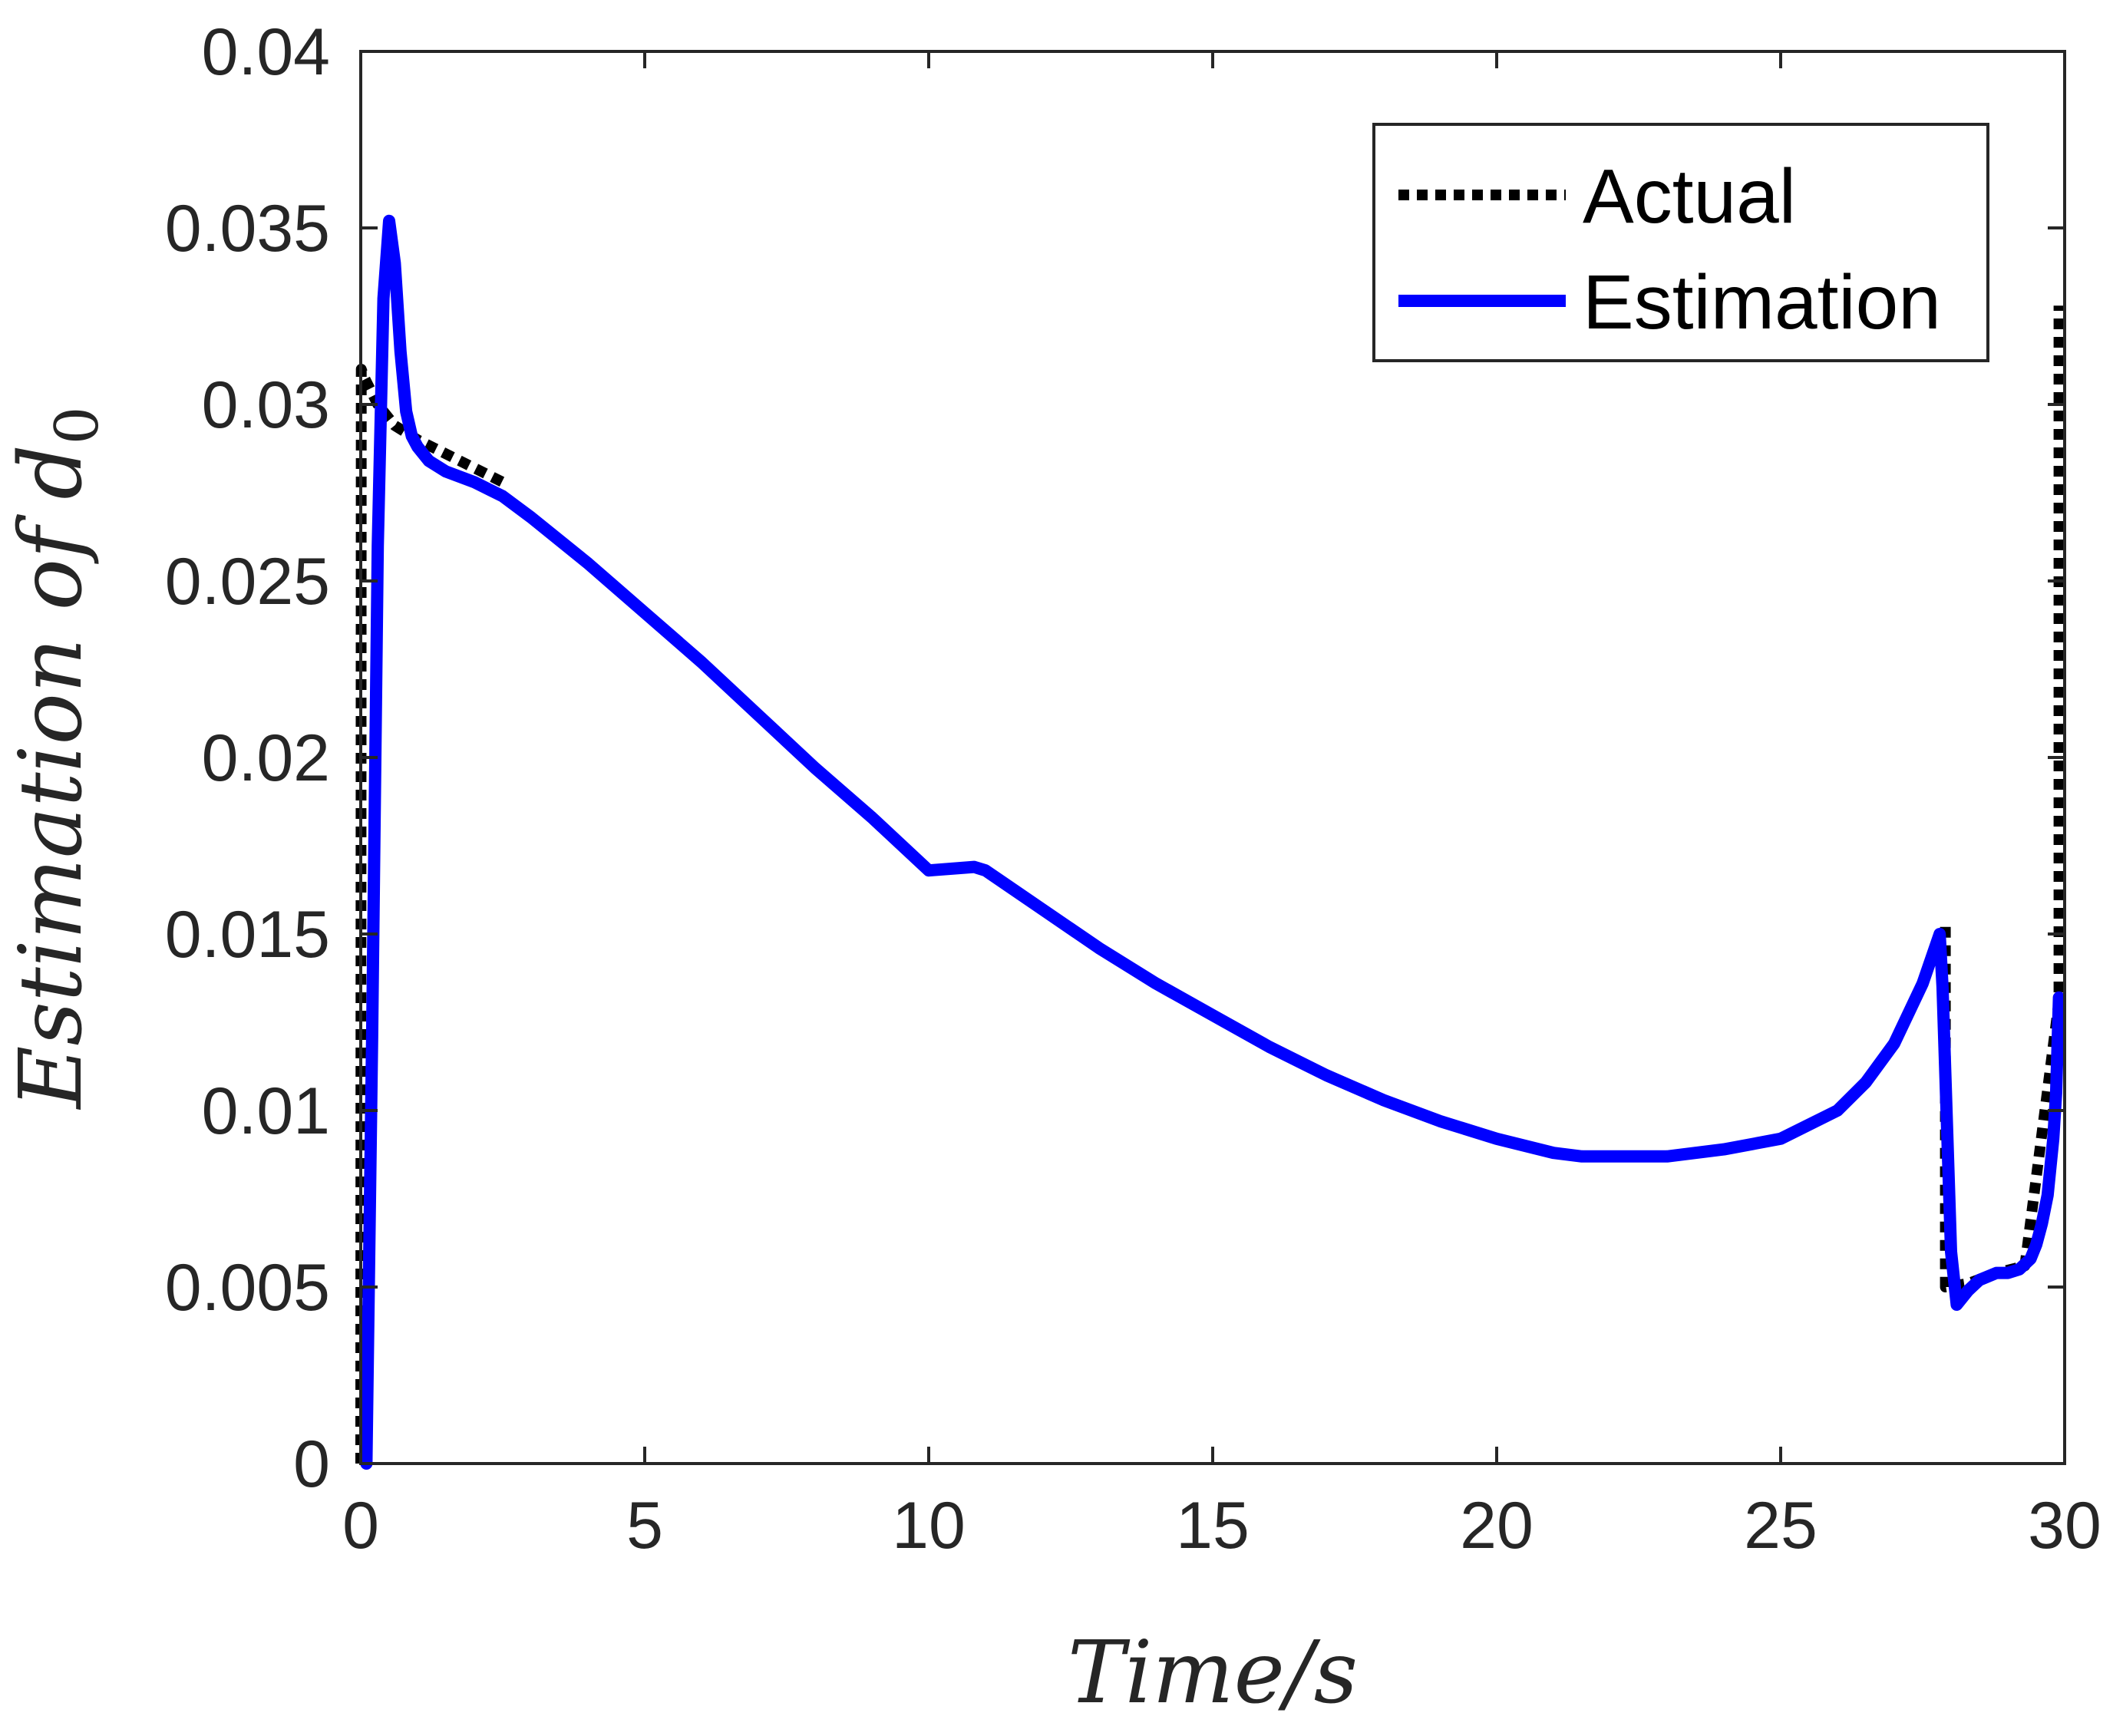 This screenshot has height=1736, width=2113. I want to click on x-axis-title: Time/s, so click(1213, 1673).